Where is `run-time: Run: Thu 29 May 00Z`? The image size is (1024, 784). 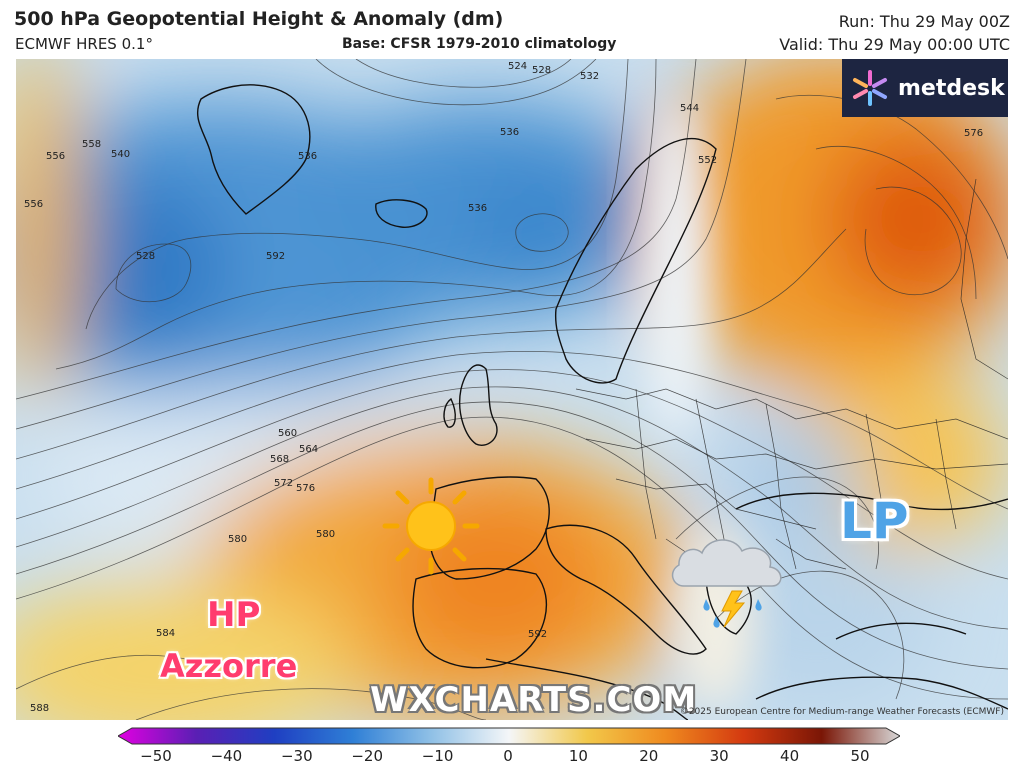 run-time: Run: Thu 29 May 00Z is located at coordinates (924, 21).